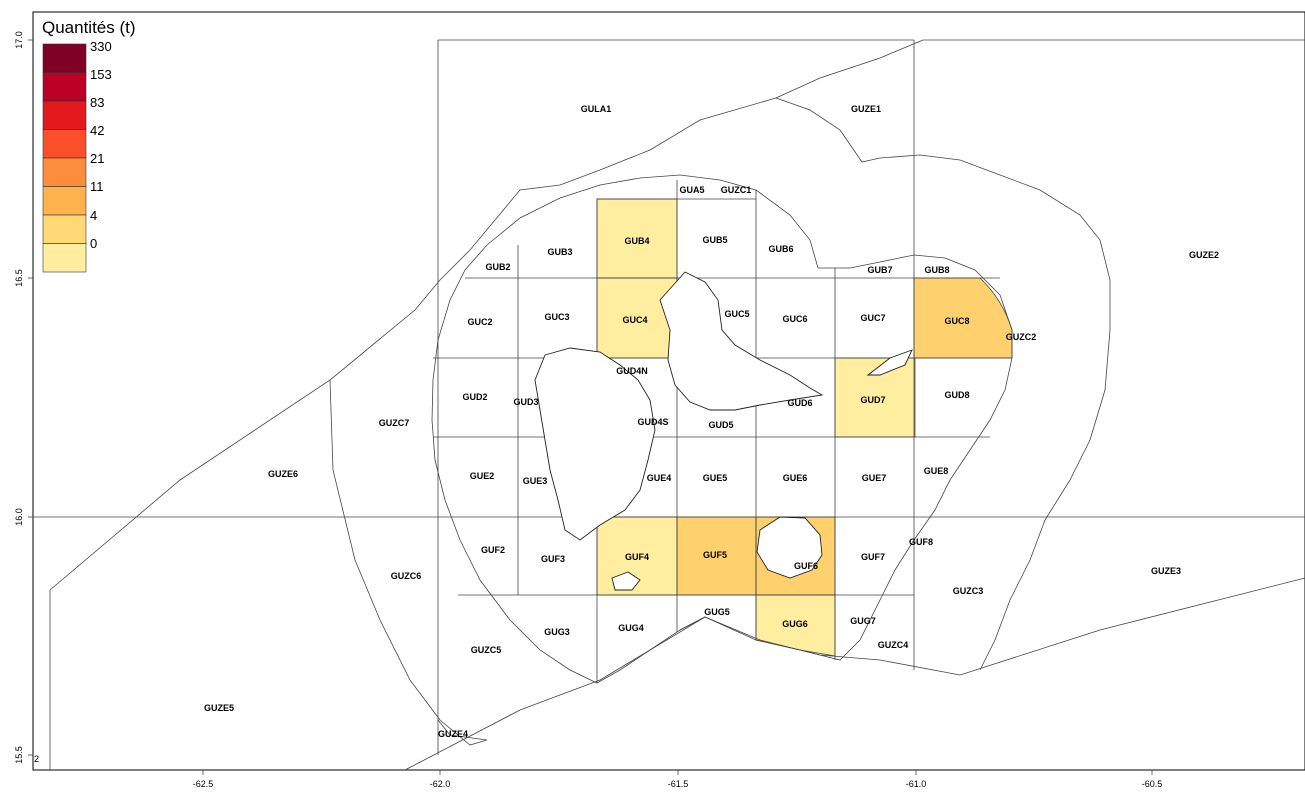  I want to click on zone-label: GUE4, so click(659, 478).